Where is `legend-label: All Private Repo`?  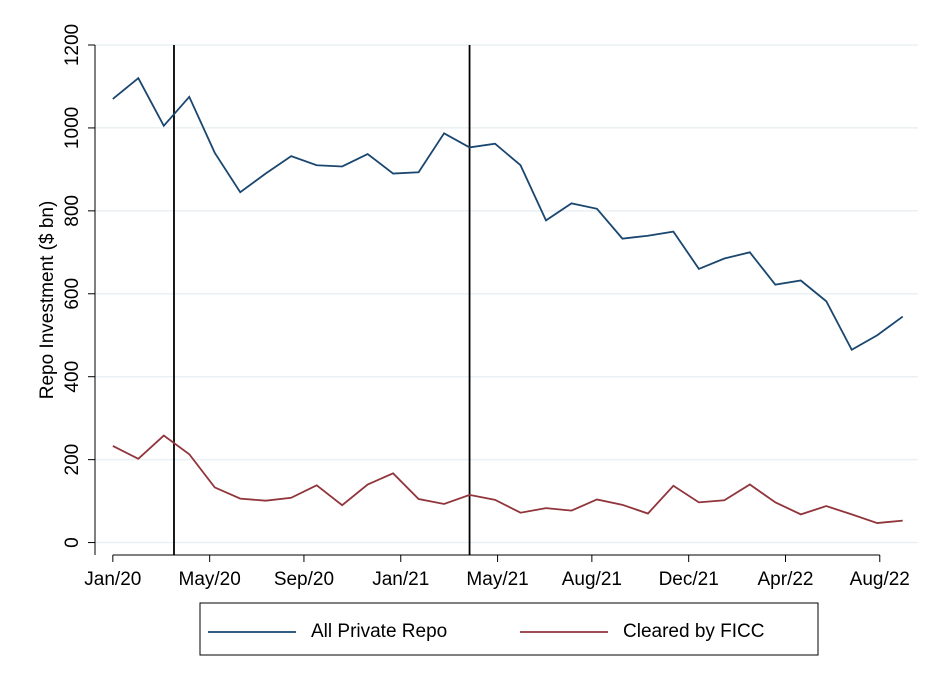
legend-label: All Private Repo is located at coordinates (379, 631).